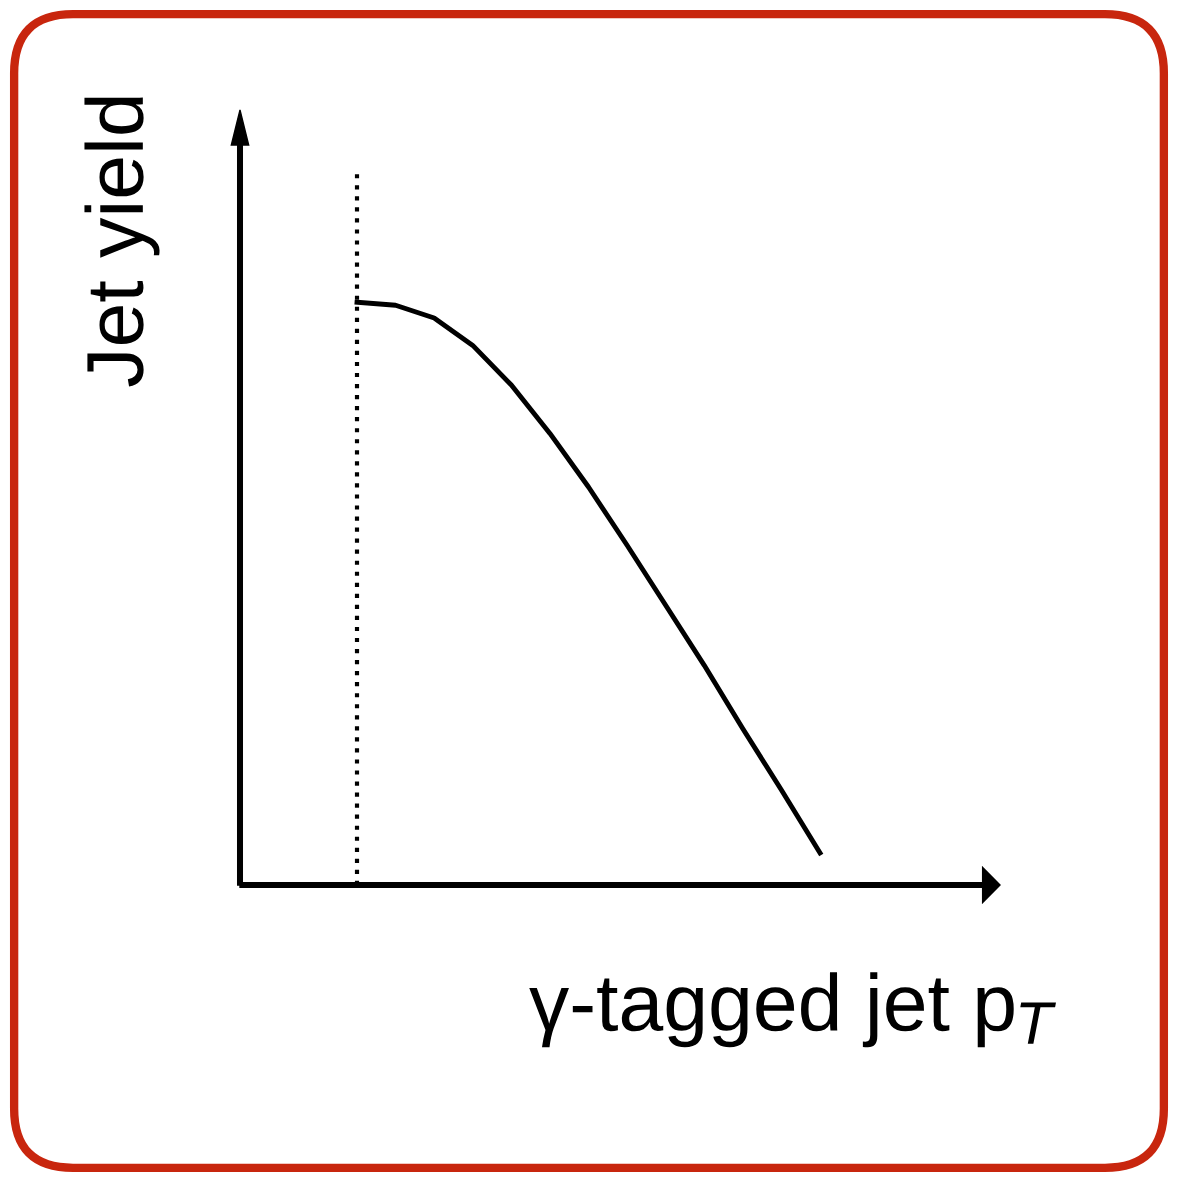  Describe the element at coordinates (122, 242) in the screenshot. I see `y-axis-title: Jet yield` at that location.